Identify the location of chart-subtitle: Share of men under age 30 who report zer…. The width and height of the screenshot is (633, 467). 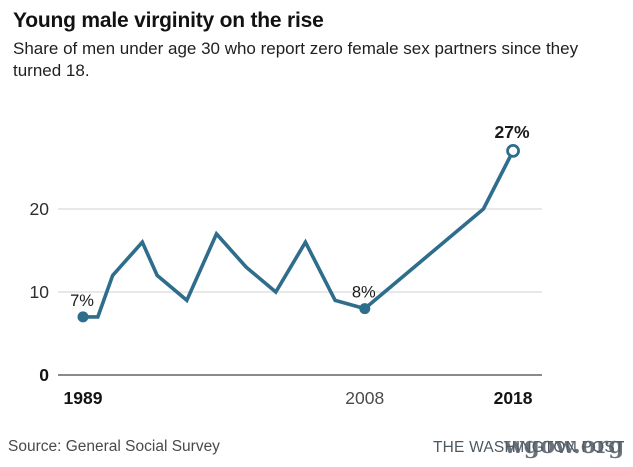
(296, 59).